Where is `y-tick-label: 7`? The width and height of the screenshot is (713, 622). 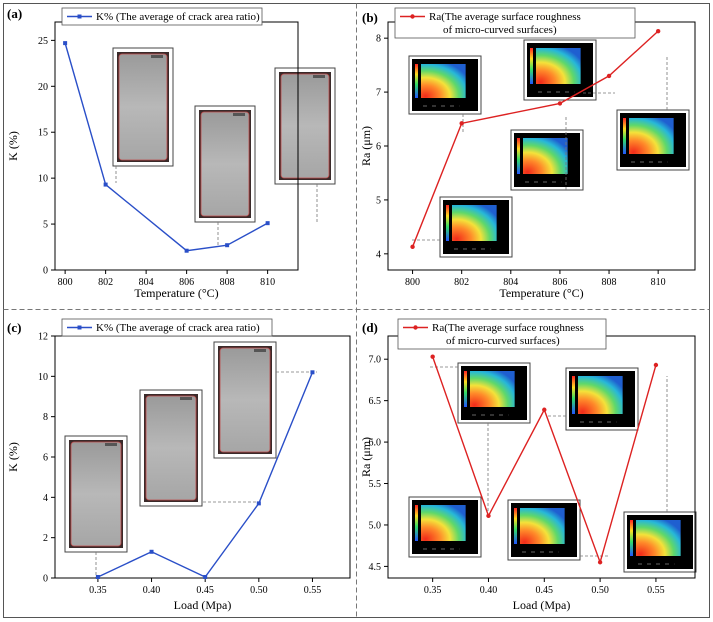 y-tick-label: 7 is located at coordinates (378, 93).